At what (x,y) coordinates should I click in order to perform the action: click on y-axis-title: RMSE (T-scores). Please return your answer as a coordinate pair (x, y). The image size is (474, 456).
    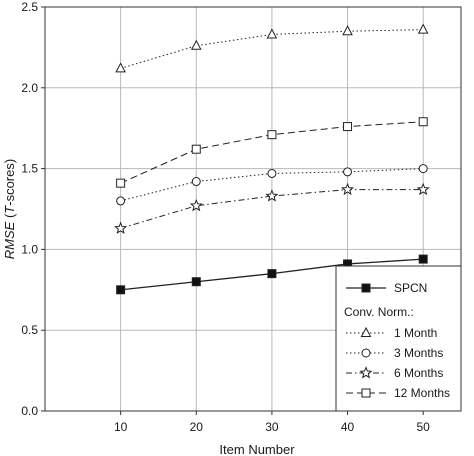
    Looking at the image, I should click on (9, 209).